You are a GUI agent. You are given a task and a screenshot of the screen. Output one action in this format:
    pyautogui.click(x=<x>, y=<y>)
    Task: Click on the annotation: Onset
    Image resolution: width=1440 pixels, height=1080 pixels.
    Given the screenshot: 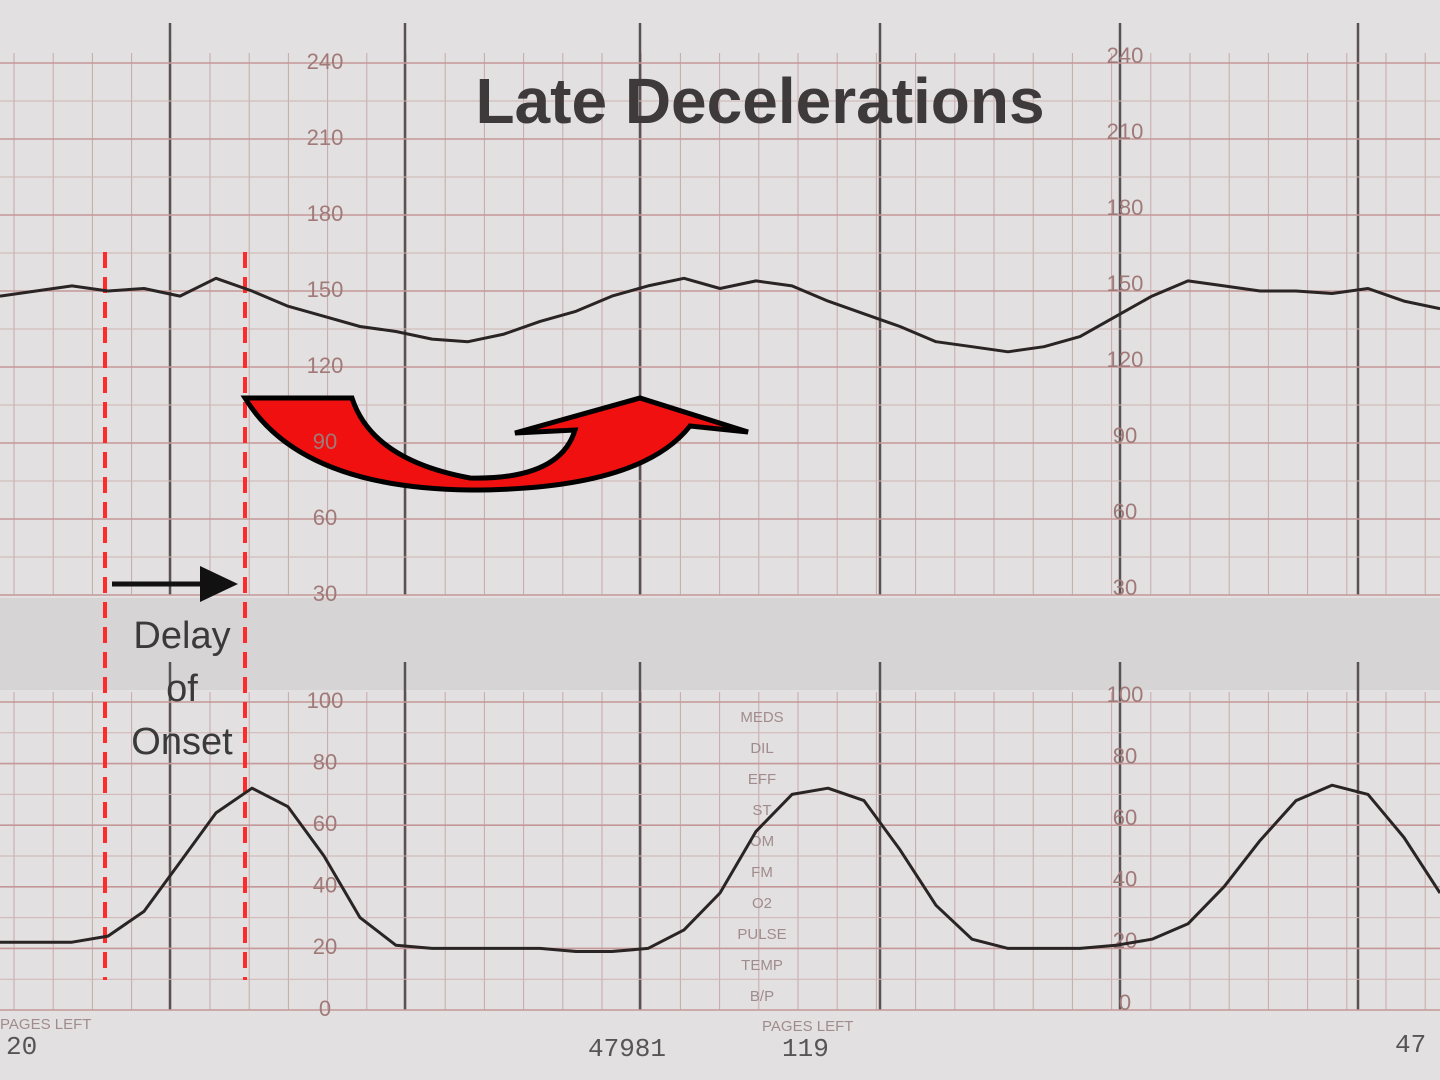 What is the action you would take?
    pyautogui.click(x=182, y=742)
    